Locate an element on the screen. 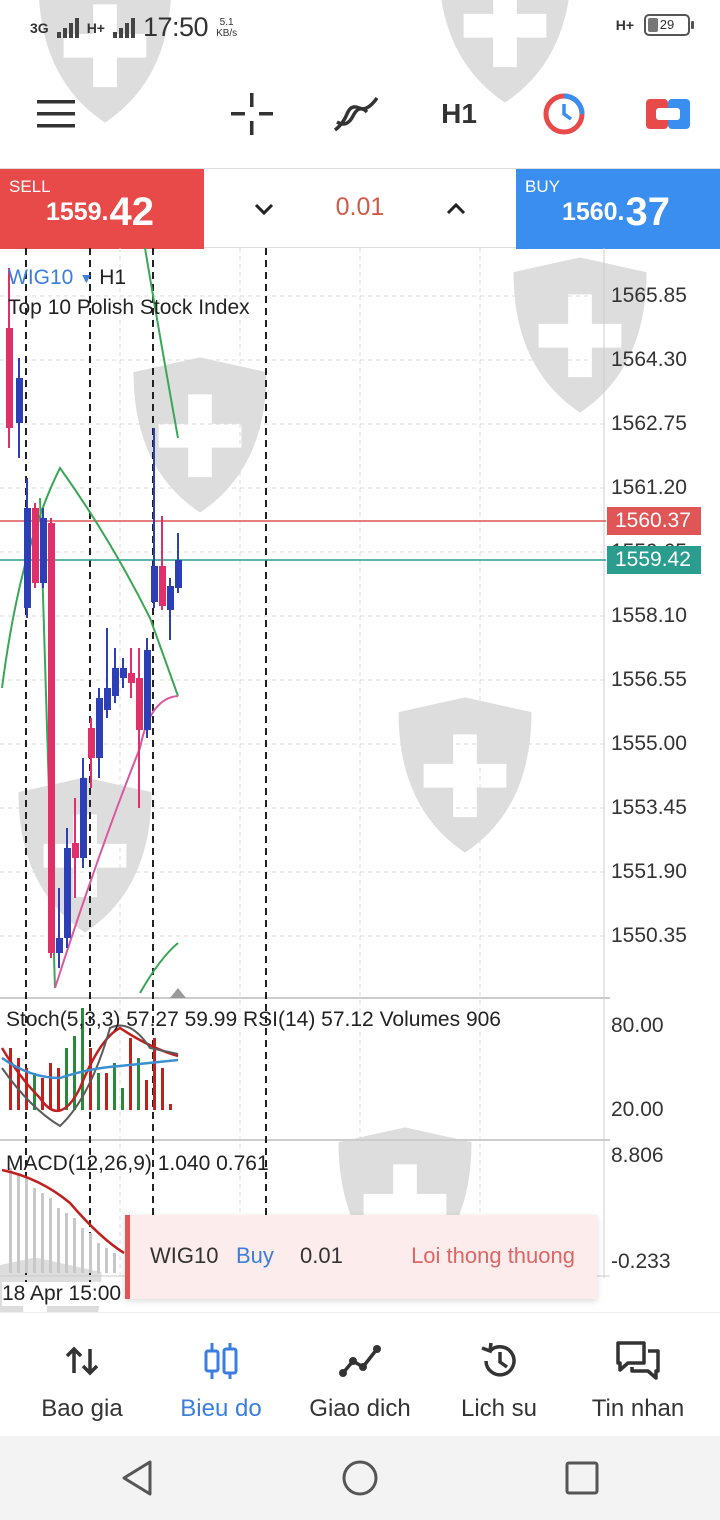 This screenshot has width=720, height=1520. y-axis-label: 1556.55 is located at coordinates (649, 679).